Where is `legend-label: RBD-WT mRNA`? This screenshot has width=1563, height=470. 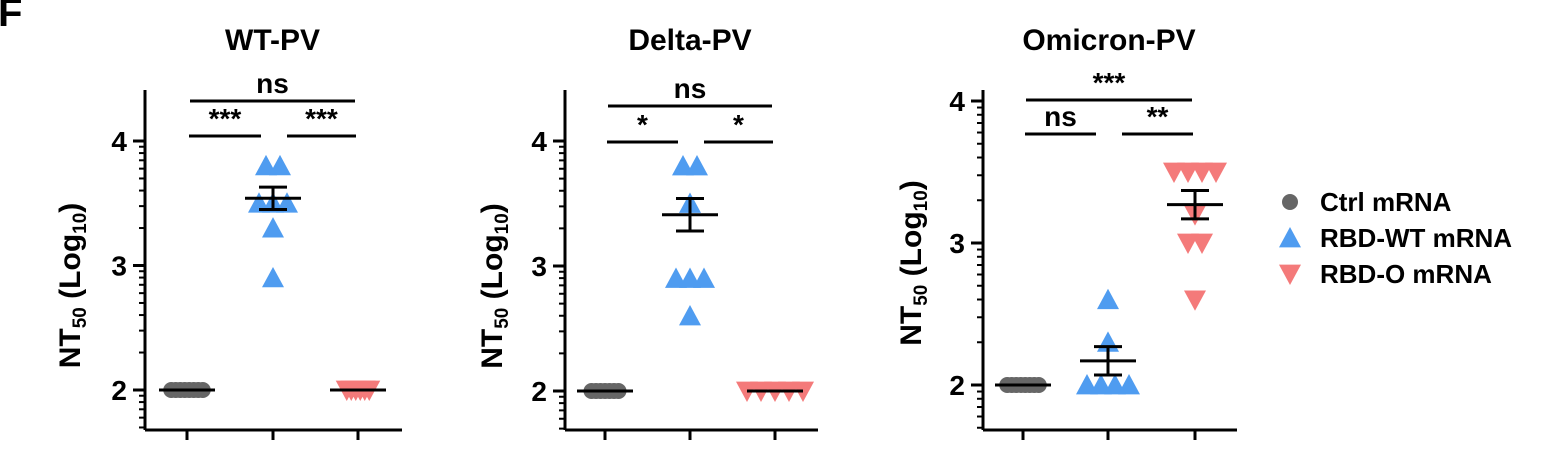 legend-label: RBD-WT mRNA is located at coordinates (1416, 238).